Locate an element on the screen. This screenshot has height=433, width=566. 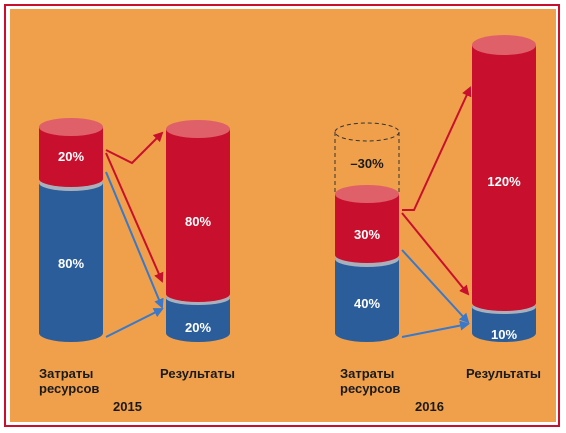
cylinder-2016-input: –30% 30% 40% is located at coordinates (367, 232).